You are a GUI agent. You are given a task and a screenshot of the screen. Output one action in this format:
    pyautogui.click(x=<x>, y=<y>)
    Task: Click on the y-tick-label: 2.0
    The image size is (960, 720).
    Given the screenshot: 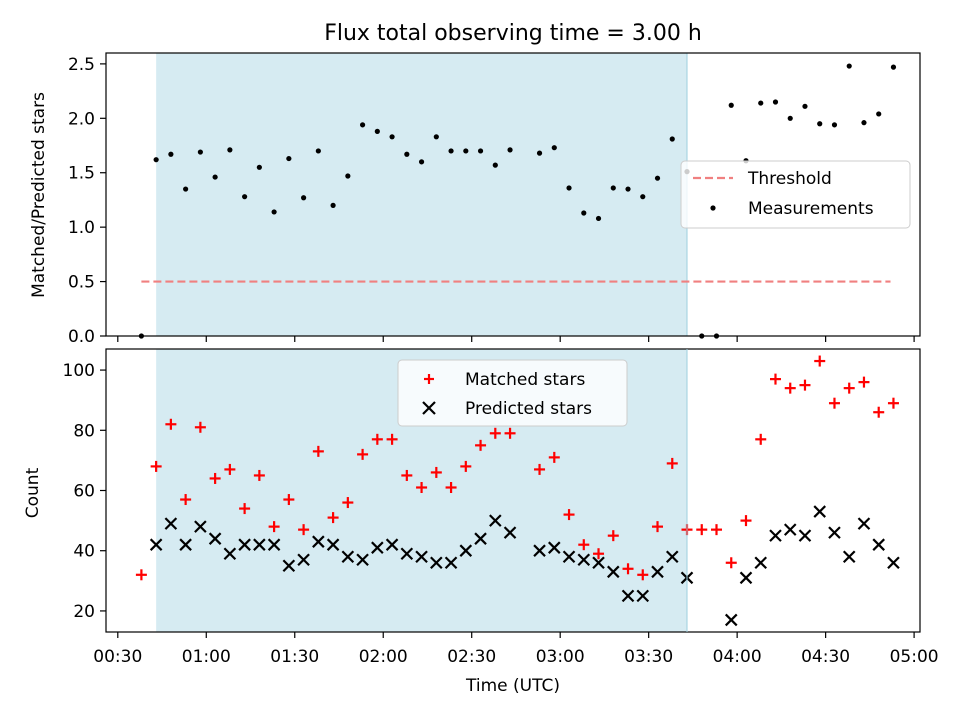 What is the action you would take?
    pyautogui.click(x=81, y=119)
    